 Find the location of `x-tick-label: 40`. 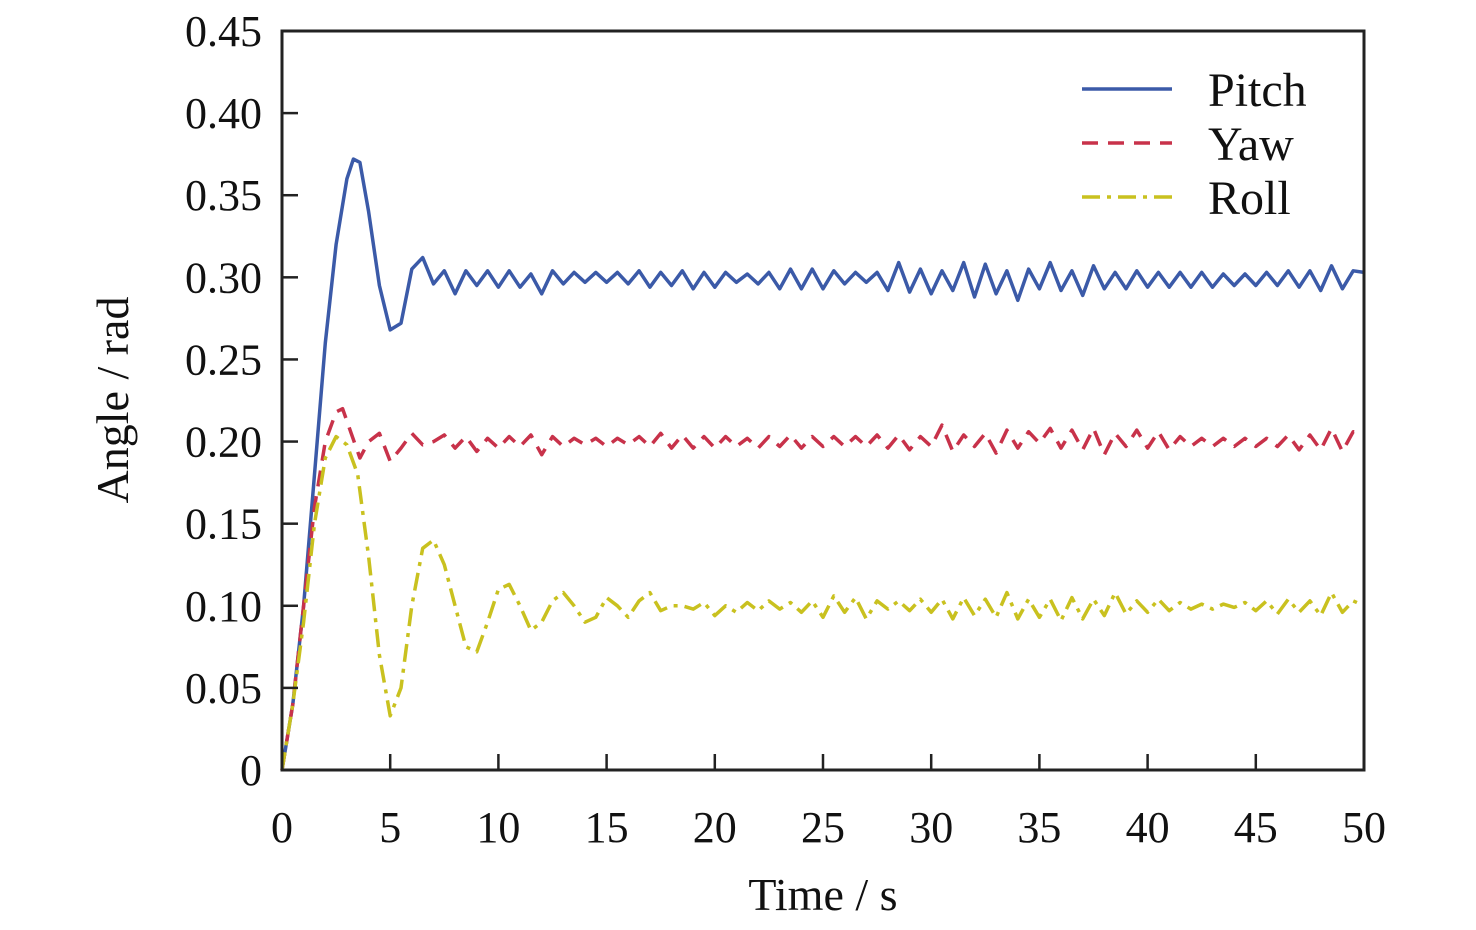

x-tick-label: 40 is located at coordinates (1148, 827).